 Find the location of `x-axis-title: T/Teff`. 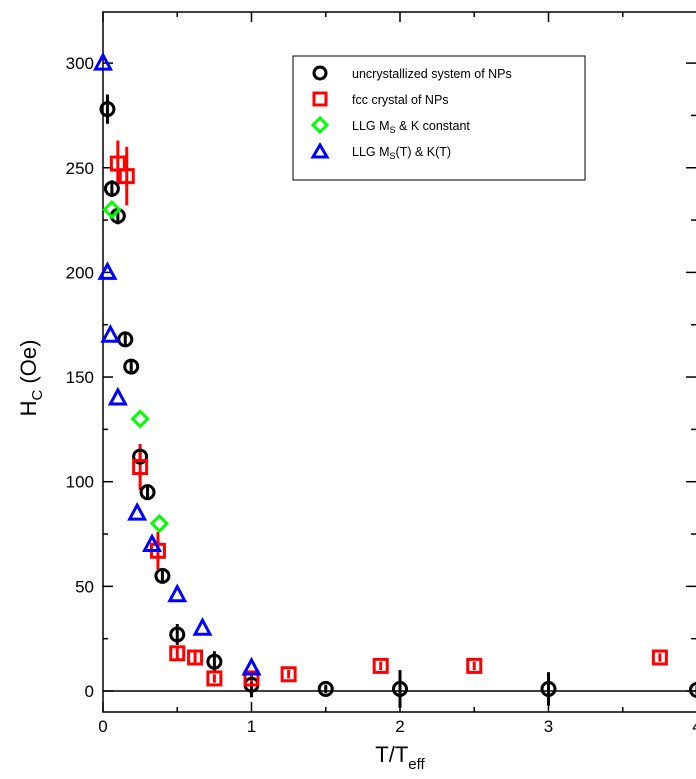

x-axis-title: T/Teff is located at coordinates (400, 757).